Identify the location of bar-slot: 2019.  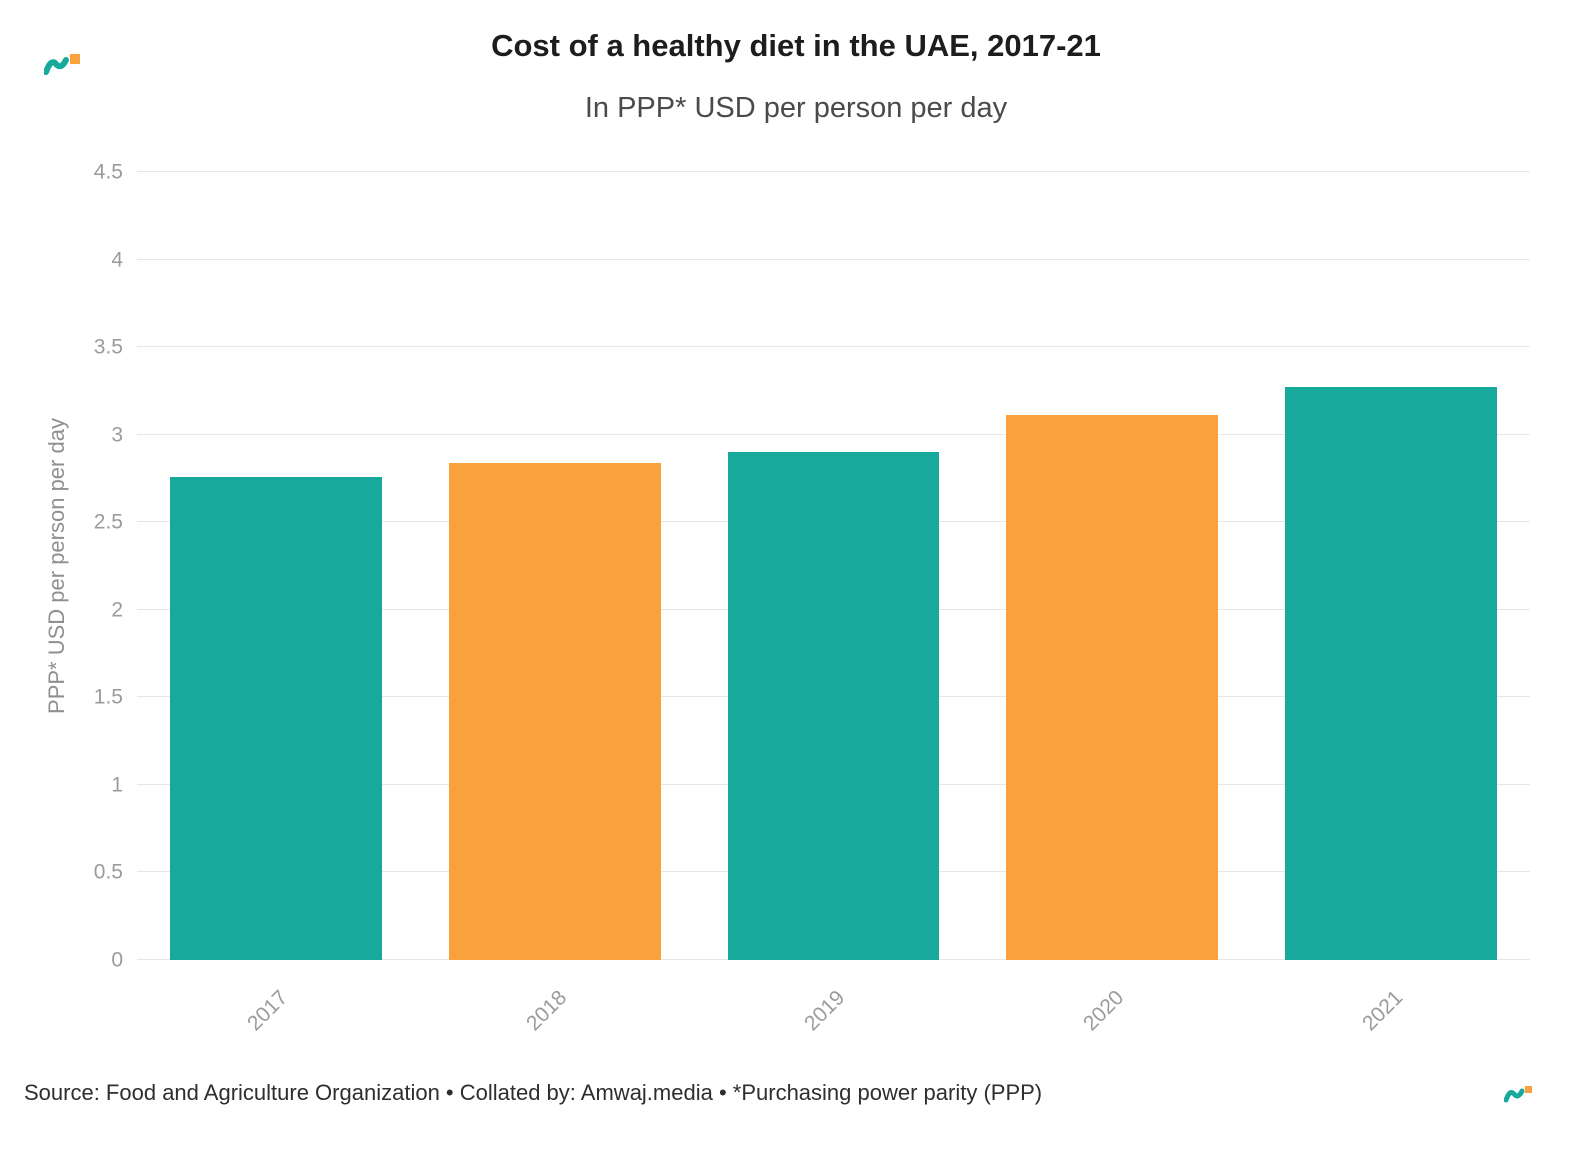
(833, 603).